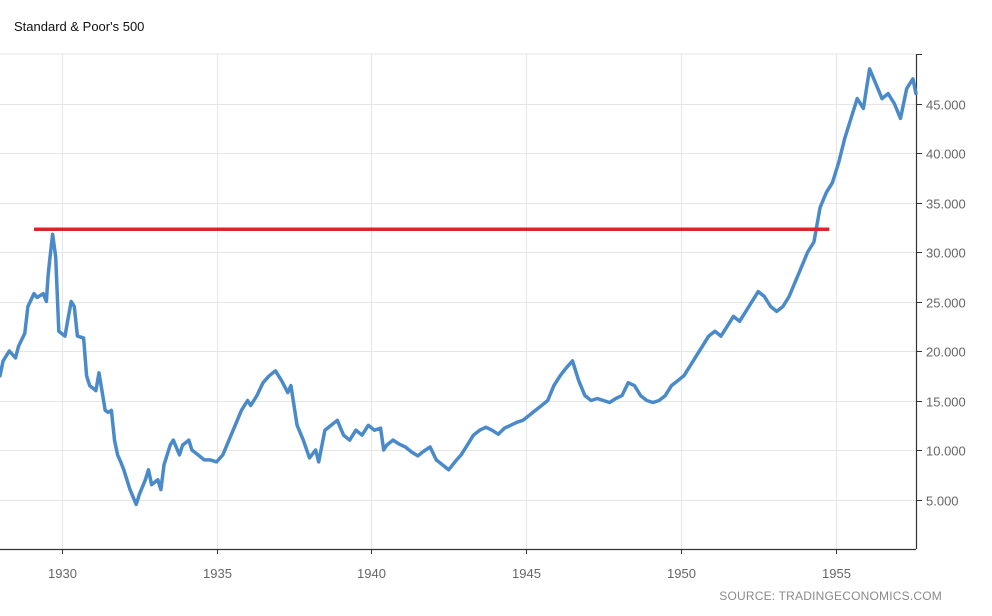 Image resolution: width=992 pixels, height=616 pixels. I want to click on chart-title: Standard & Poor's 500, so click(79, 26).